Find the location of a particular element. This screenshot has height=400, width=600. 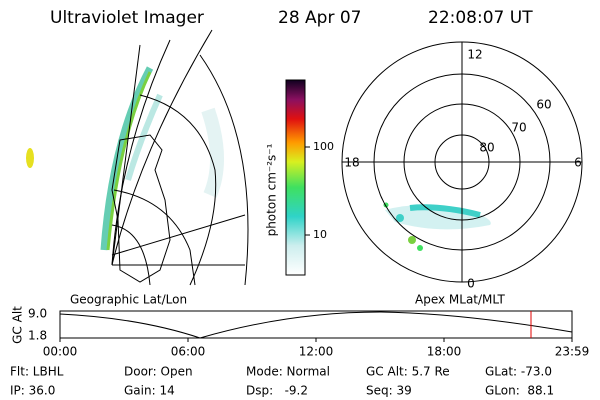

time-label: 23:59 is located at coordinates (572, 352).